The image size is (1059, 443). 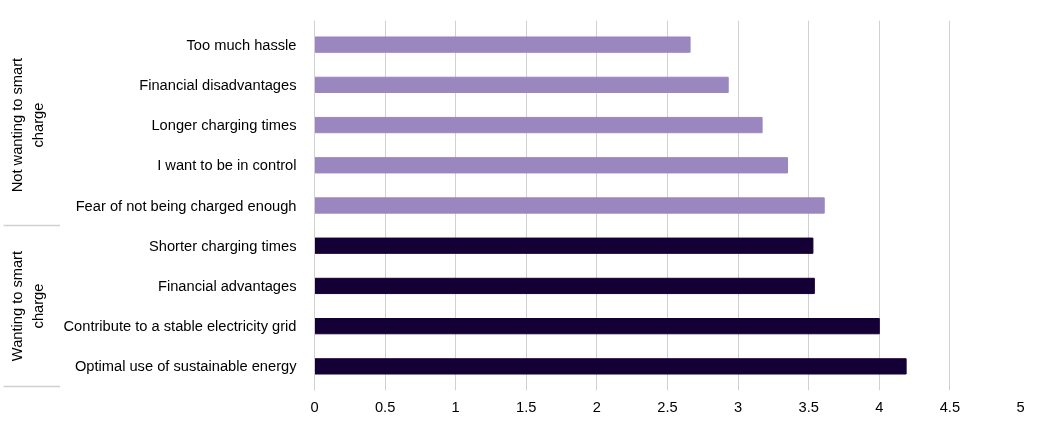 I want to click on x-tick-label: 2.5, so click(x=667, y=406).